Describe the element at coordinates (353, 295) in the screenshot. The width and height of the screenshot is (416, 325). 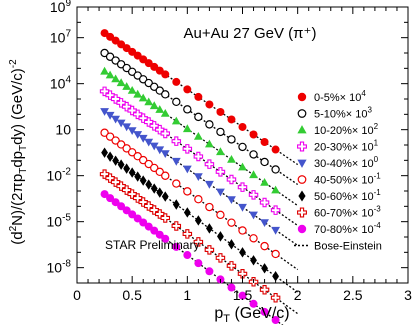
I see `x-tick-label: 2.5` at that location.